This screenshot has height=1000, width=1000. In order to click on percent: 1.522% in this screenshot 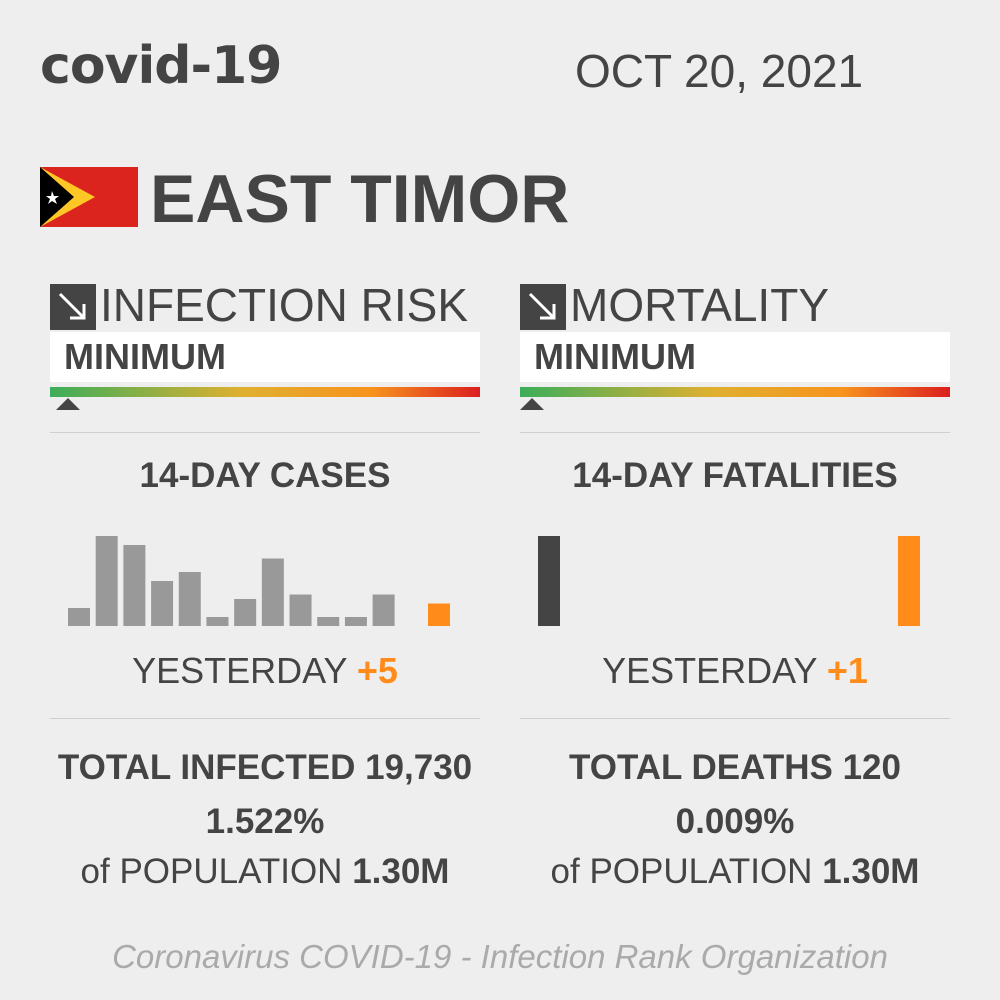, I will do `click(265, 822)`.